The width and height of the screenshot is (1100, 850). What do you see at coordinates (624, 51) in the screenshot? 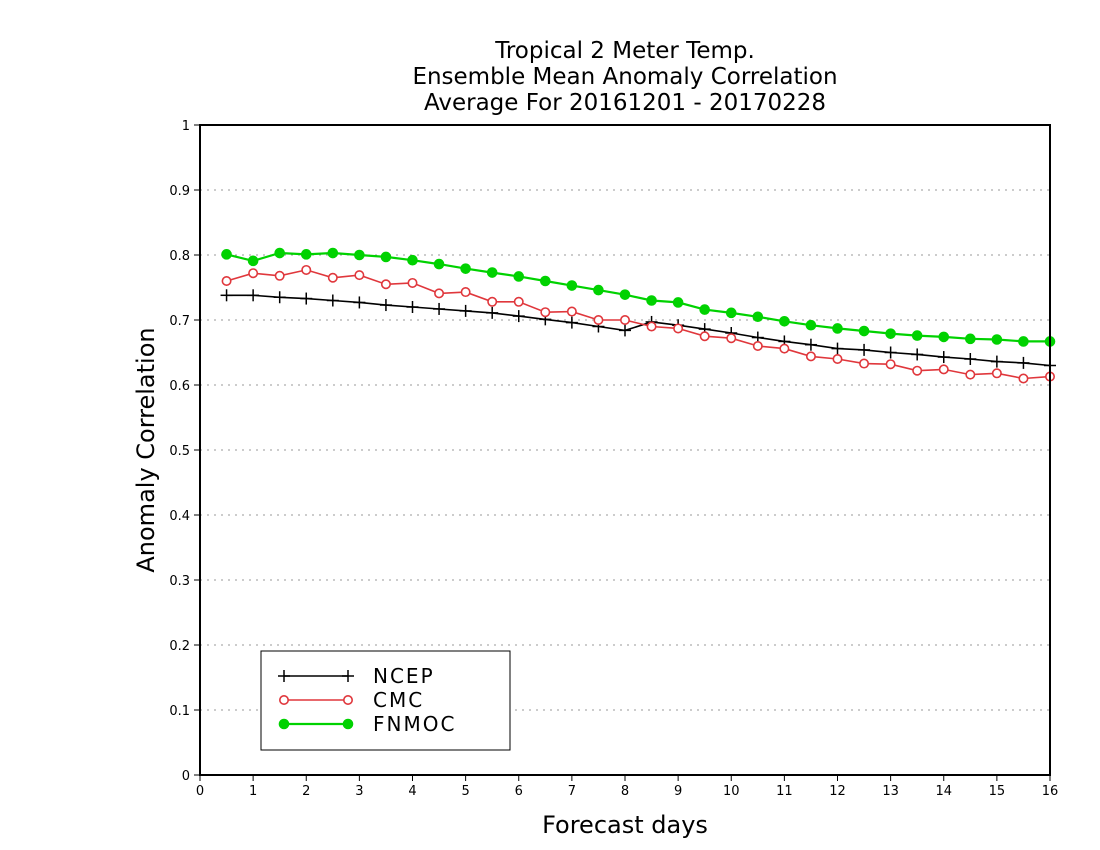
I see `chart-title-line-1: Tropical 2 Meter Temp.` at bounding box center [624, 51].